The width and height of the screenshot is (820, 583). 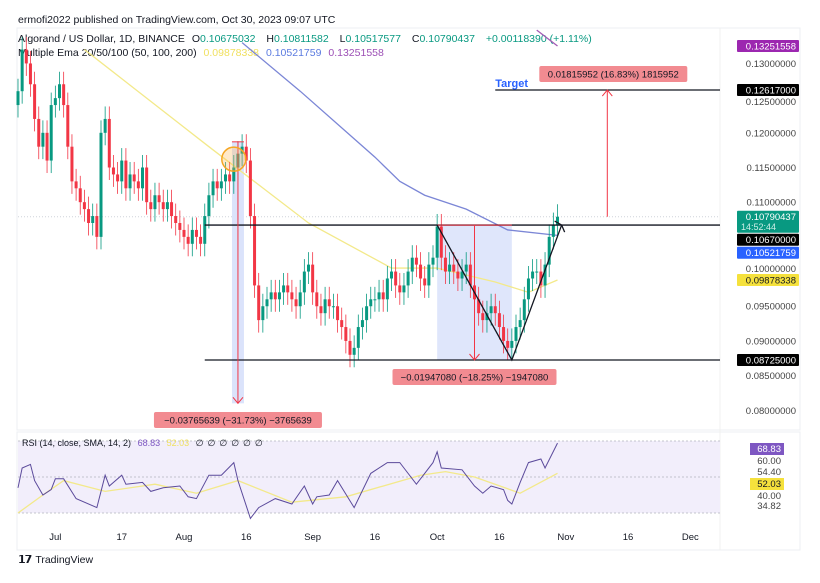 What do you see at coordinates (287, 492) in the screenshot?
I see `rsi-sma-line` at bounding box center [287, 492].